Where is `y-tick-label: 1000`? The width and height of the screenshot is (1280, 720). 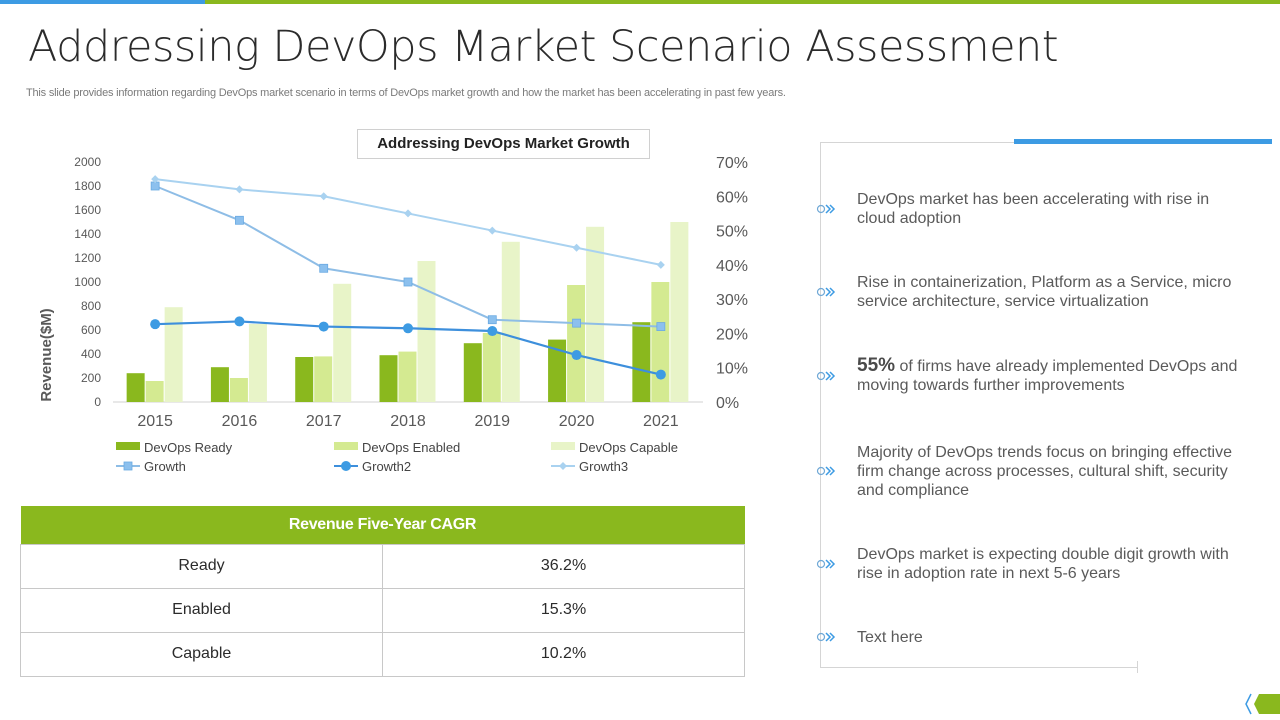 y-tick-label: 1000 is located at coordinates (87, 282).